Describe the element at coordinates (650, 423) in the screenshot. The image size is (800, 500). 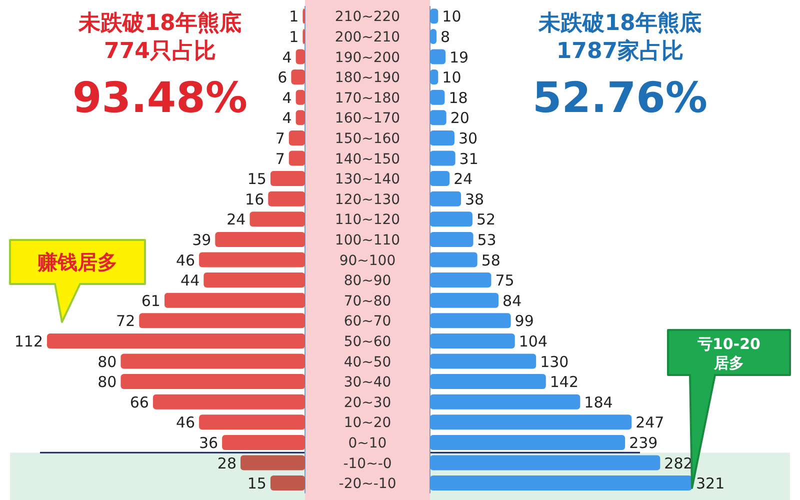
I see `data-label: 247` at that location.